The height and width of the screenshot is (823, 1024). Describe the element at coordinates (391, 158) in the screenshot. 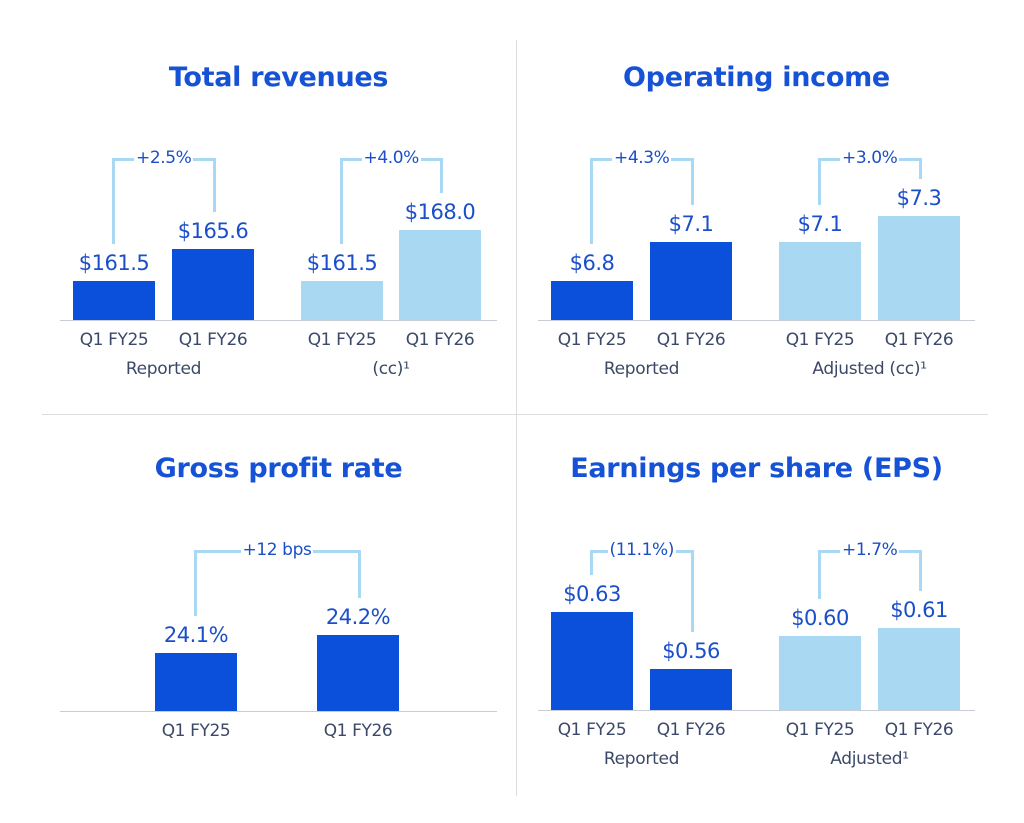

I see `change-label: +4.0%` at that location.